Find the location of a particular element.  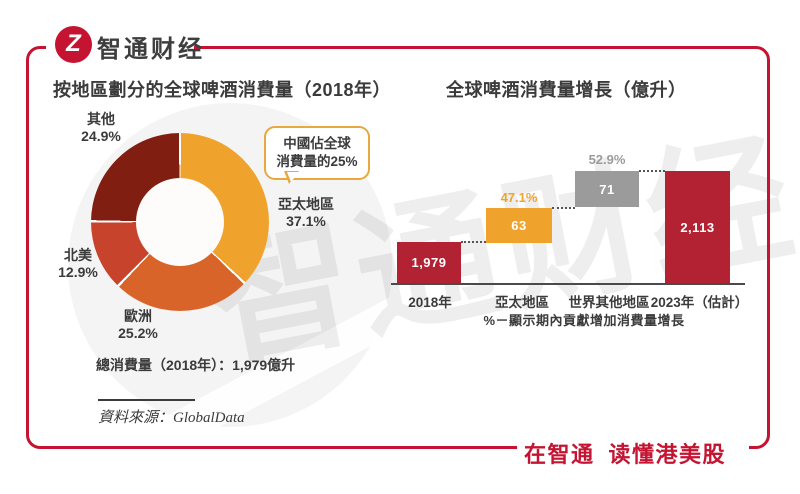

brand-logo-icon: Z is located at coordinates (73, 44).